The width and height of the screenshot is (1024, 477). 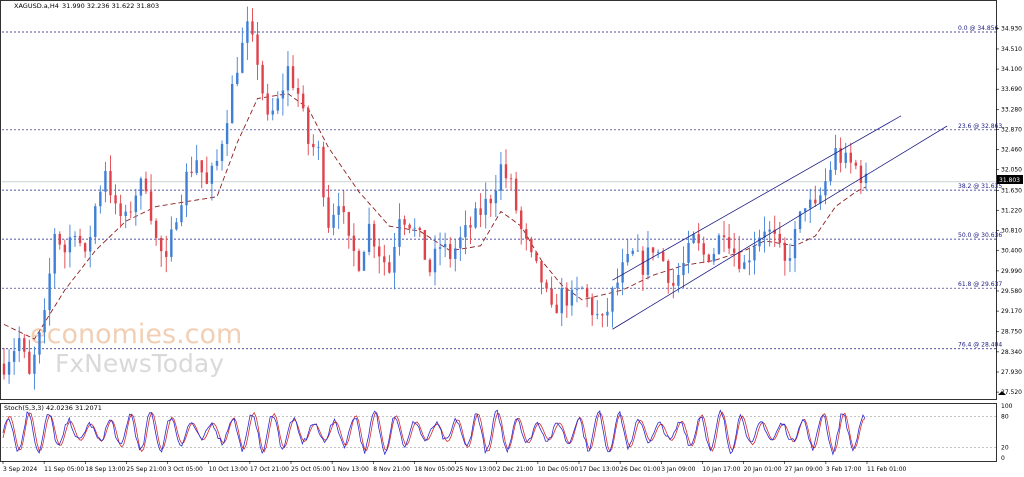 I want to click on price-tick-label: 32.460, so click(x=1011, y=150).